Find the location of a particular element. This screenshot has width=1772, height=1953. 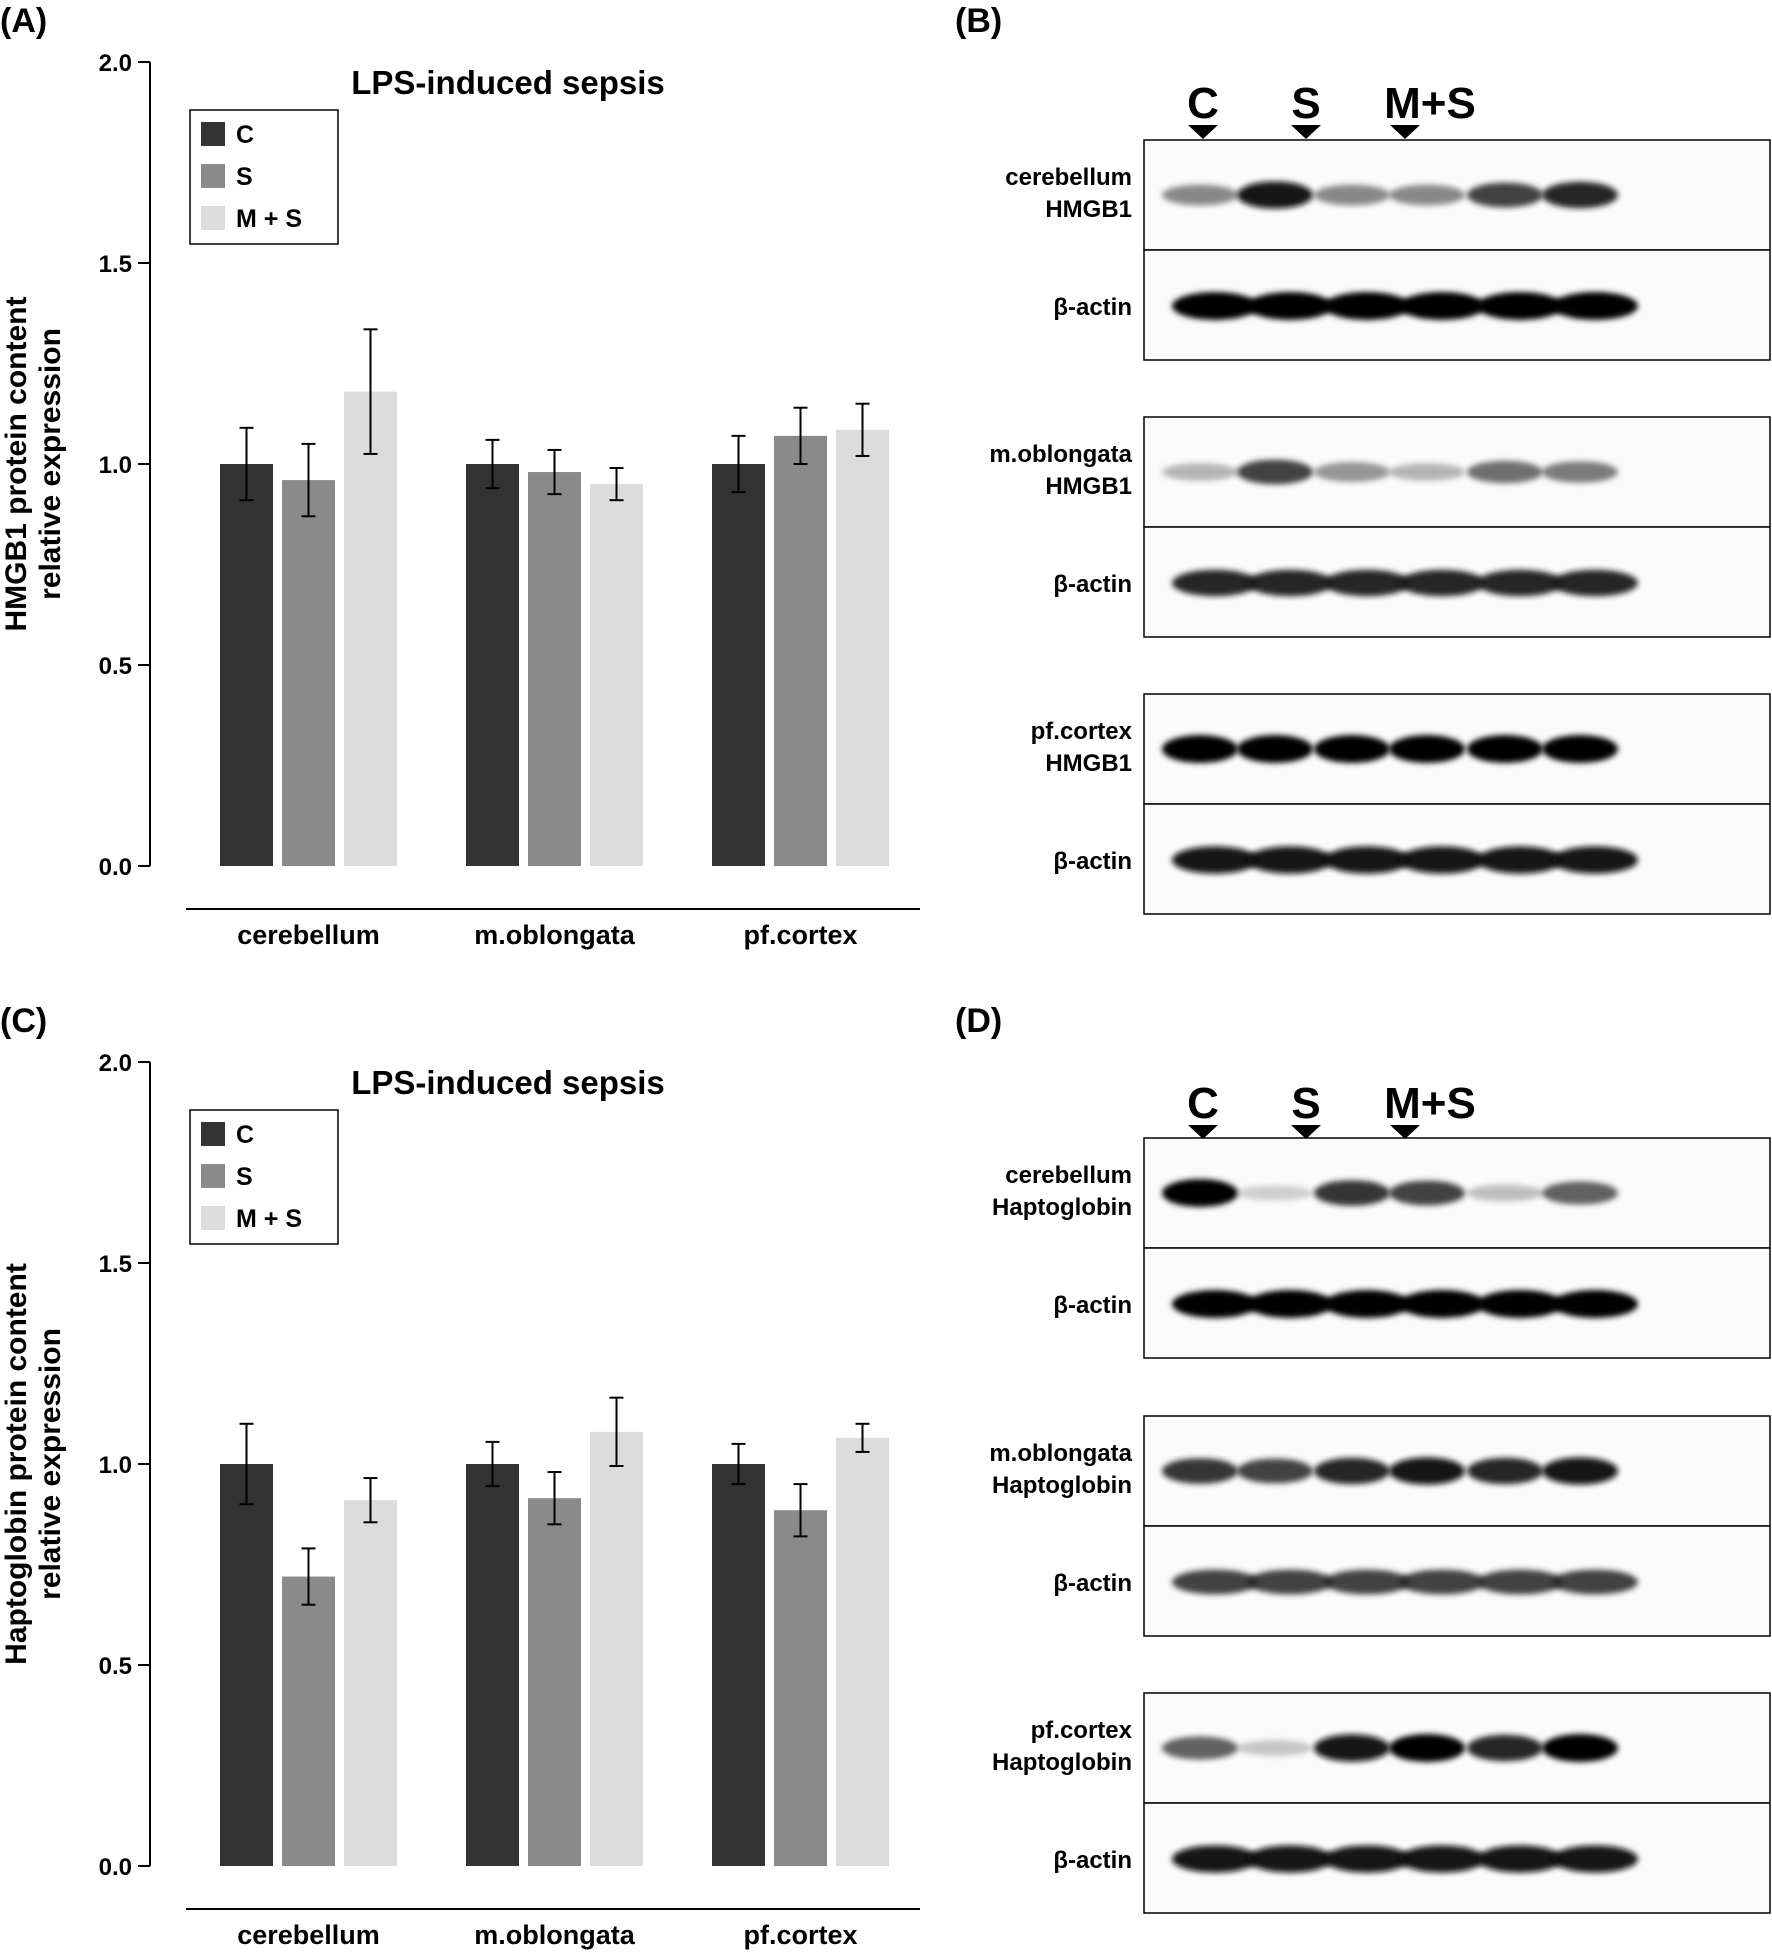

y-tick-label: 0.0 is located at coordinates (115, 867).